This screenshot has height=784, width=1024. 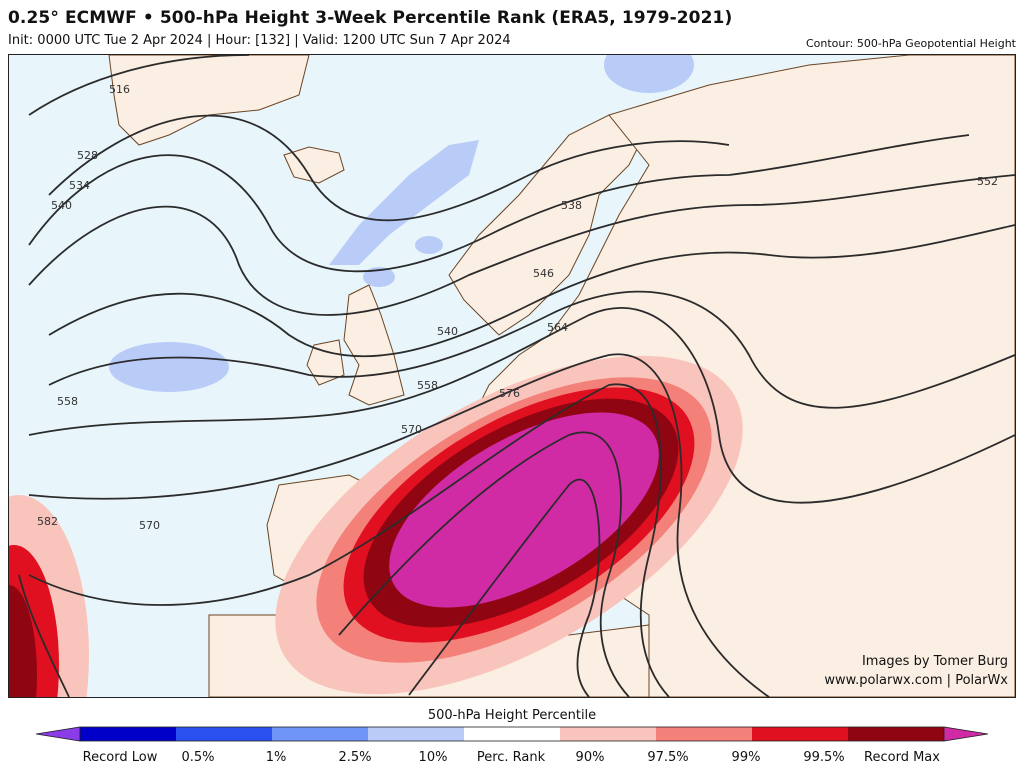 What do you see at coordinates (746, 757) in the screenshot?
I see `colorbar-label: 99%` at bounding box center [746, 757].